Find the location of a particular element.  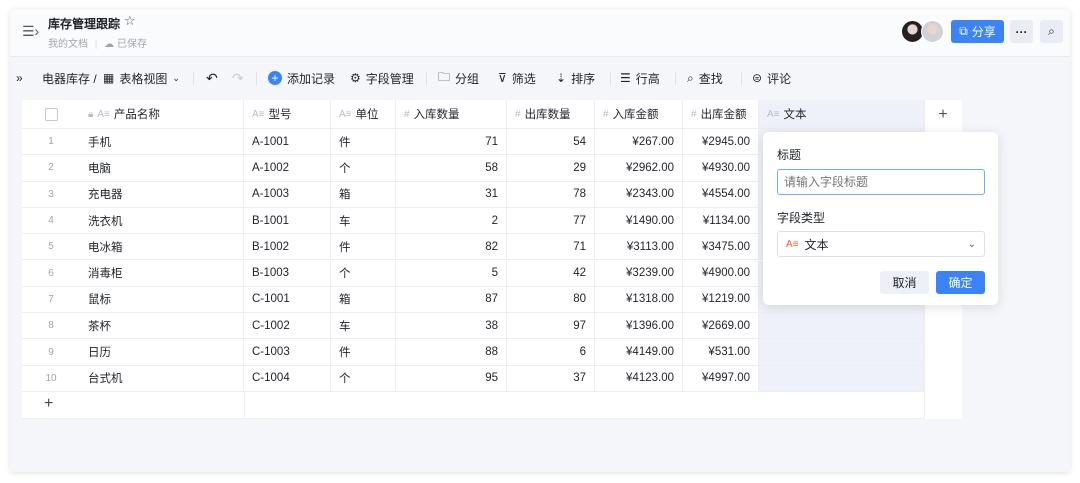

column-header: A≡ 型号 is located at coordinates (287, 114).